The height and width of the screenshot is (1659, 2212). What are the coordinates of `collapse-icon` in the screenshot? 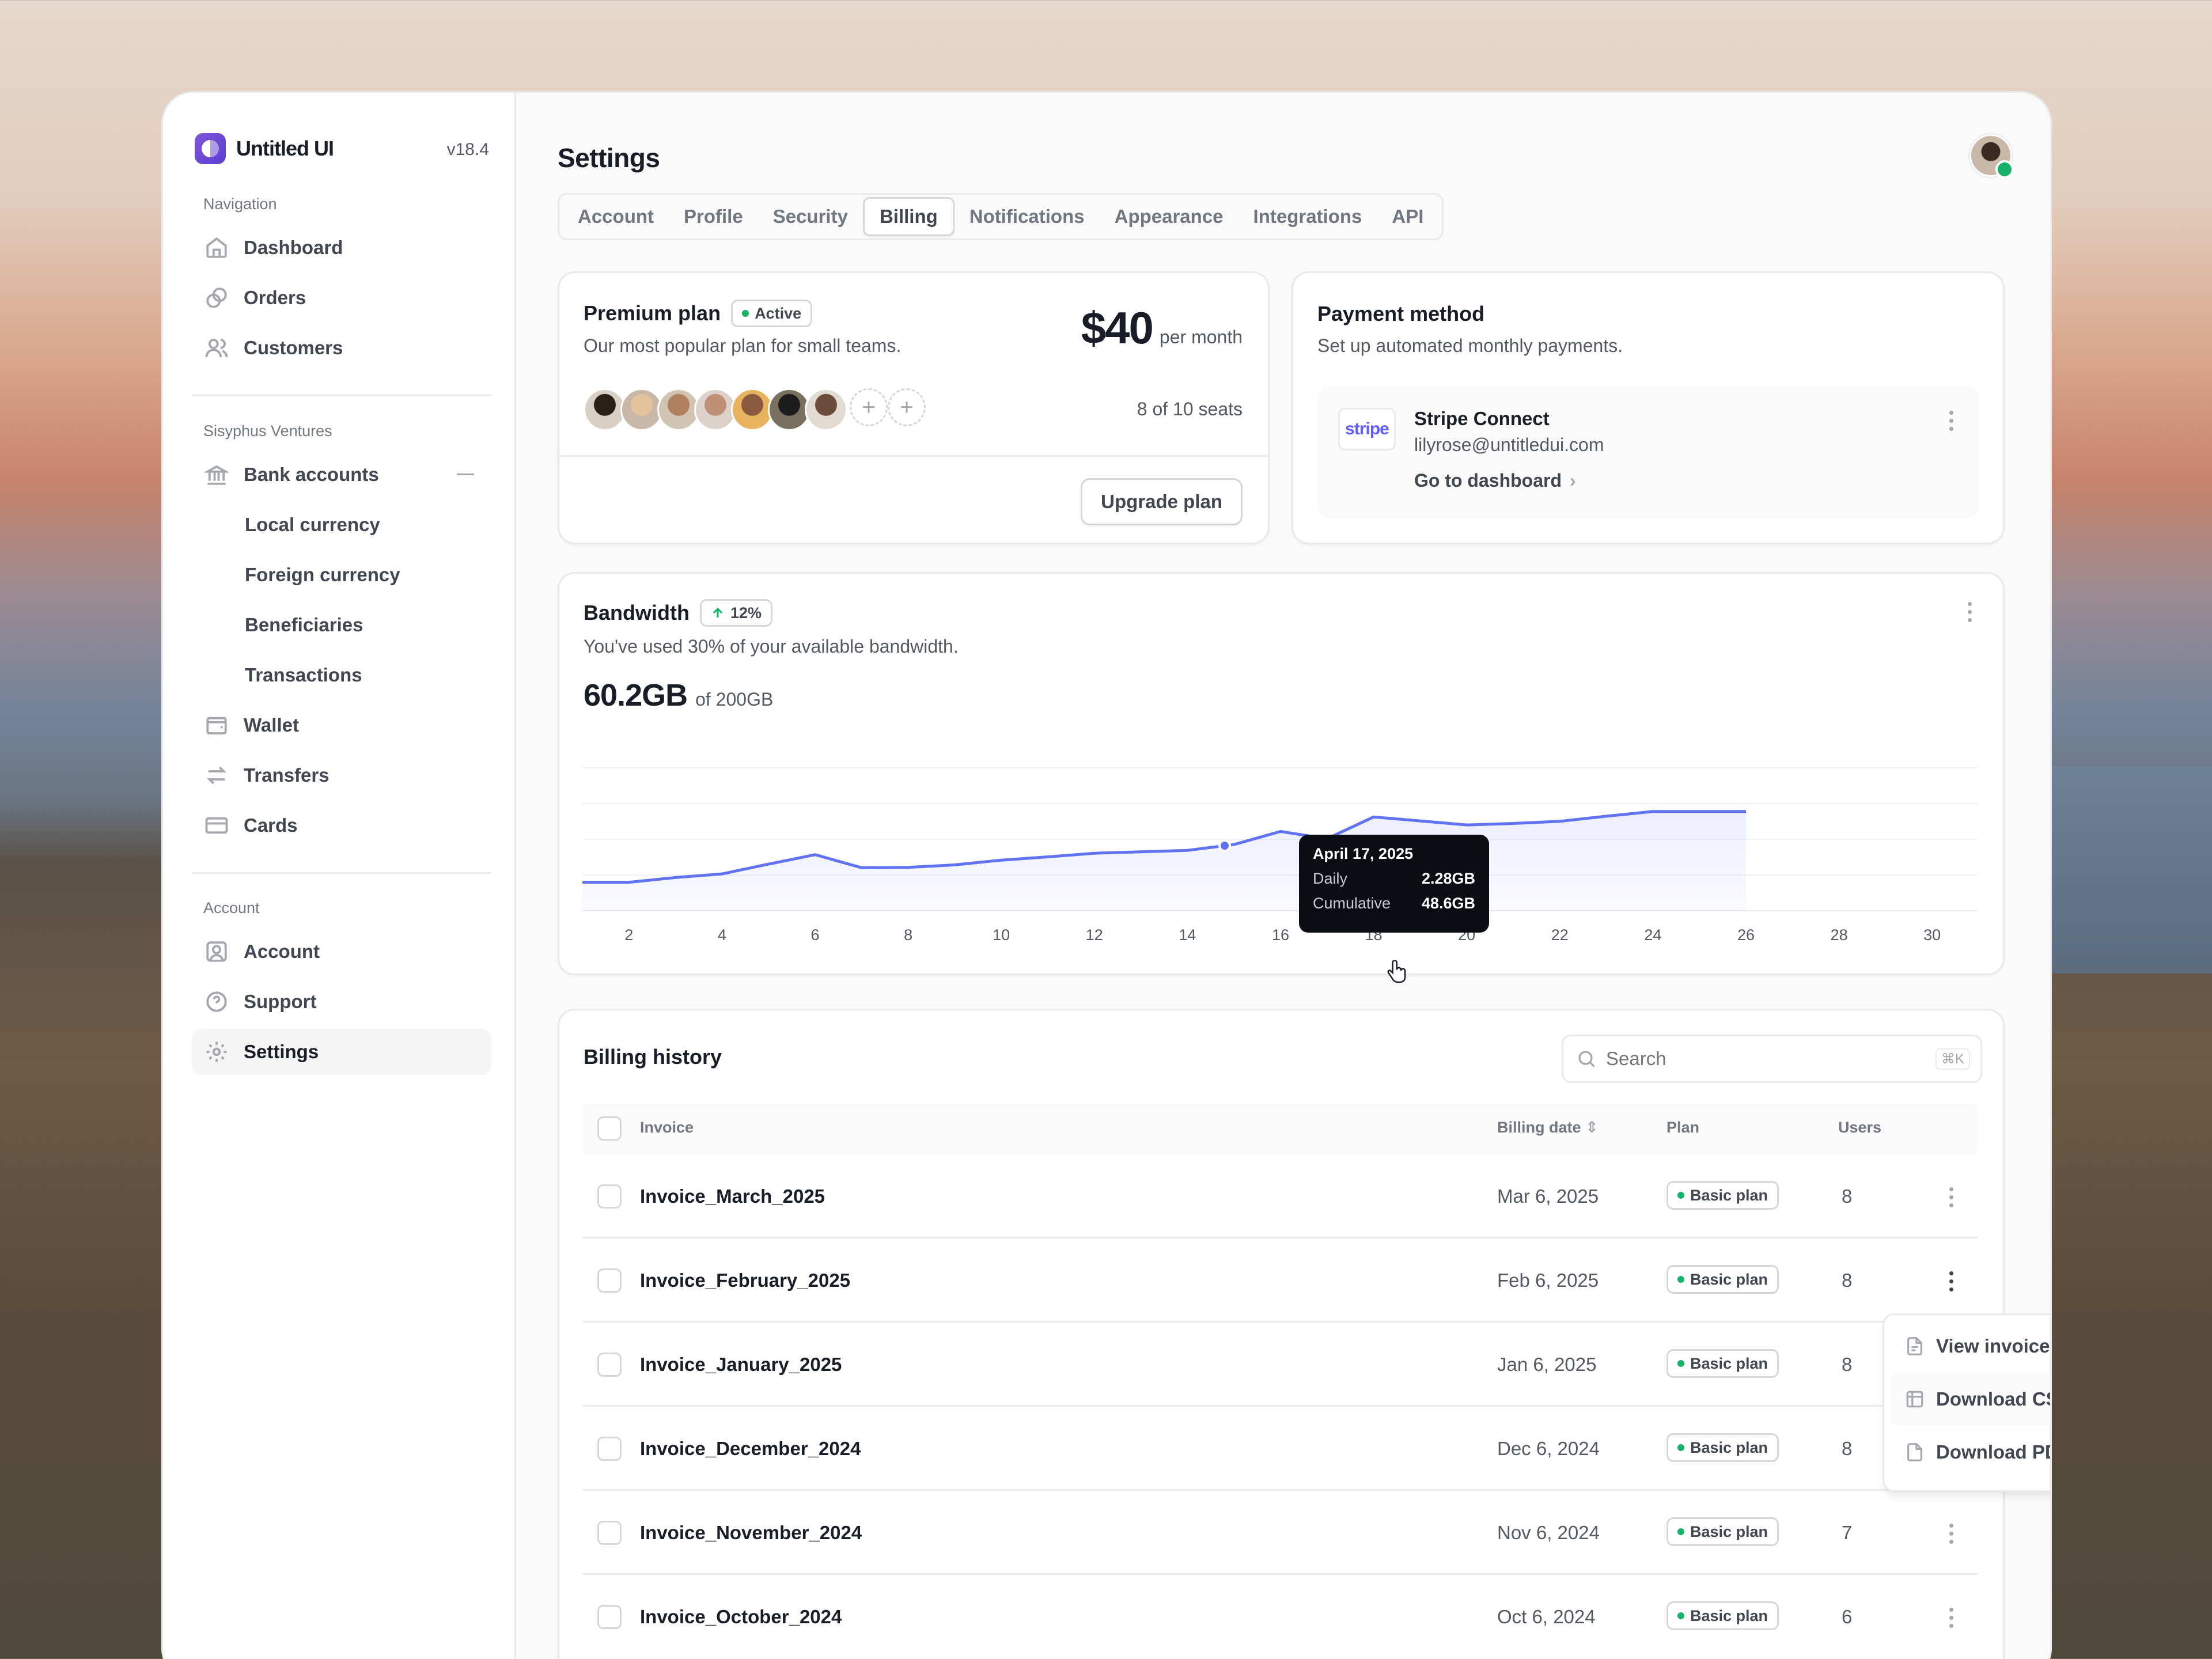 It's located at (465, 474).